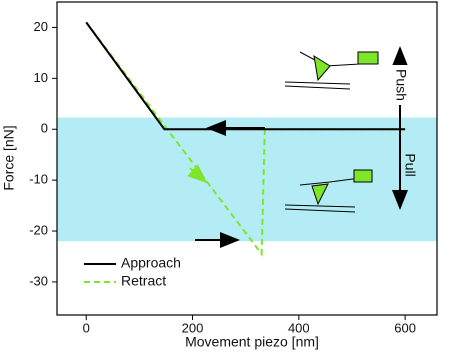 The image size is (463, 359). What do you see at coordinates (44, 128) in the screenshot?
I see `y-tick-label: 0` at bounding box center [44, 128].